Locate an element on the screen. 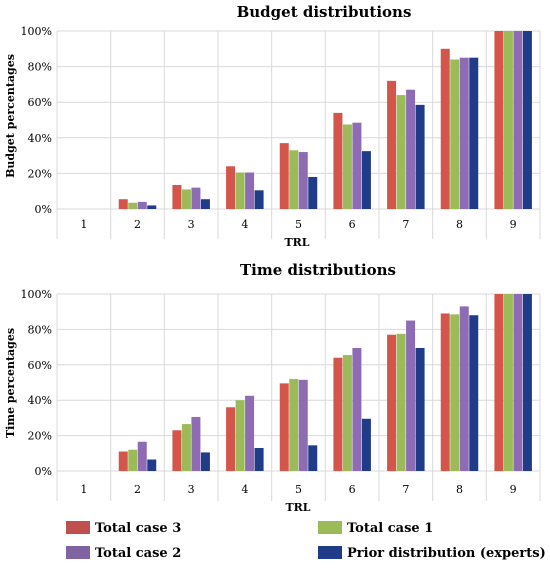 Image resolution: width=550 pixels, height=569 pixels. time-x-tick-label: 5 is located at coordinates (298, 489).